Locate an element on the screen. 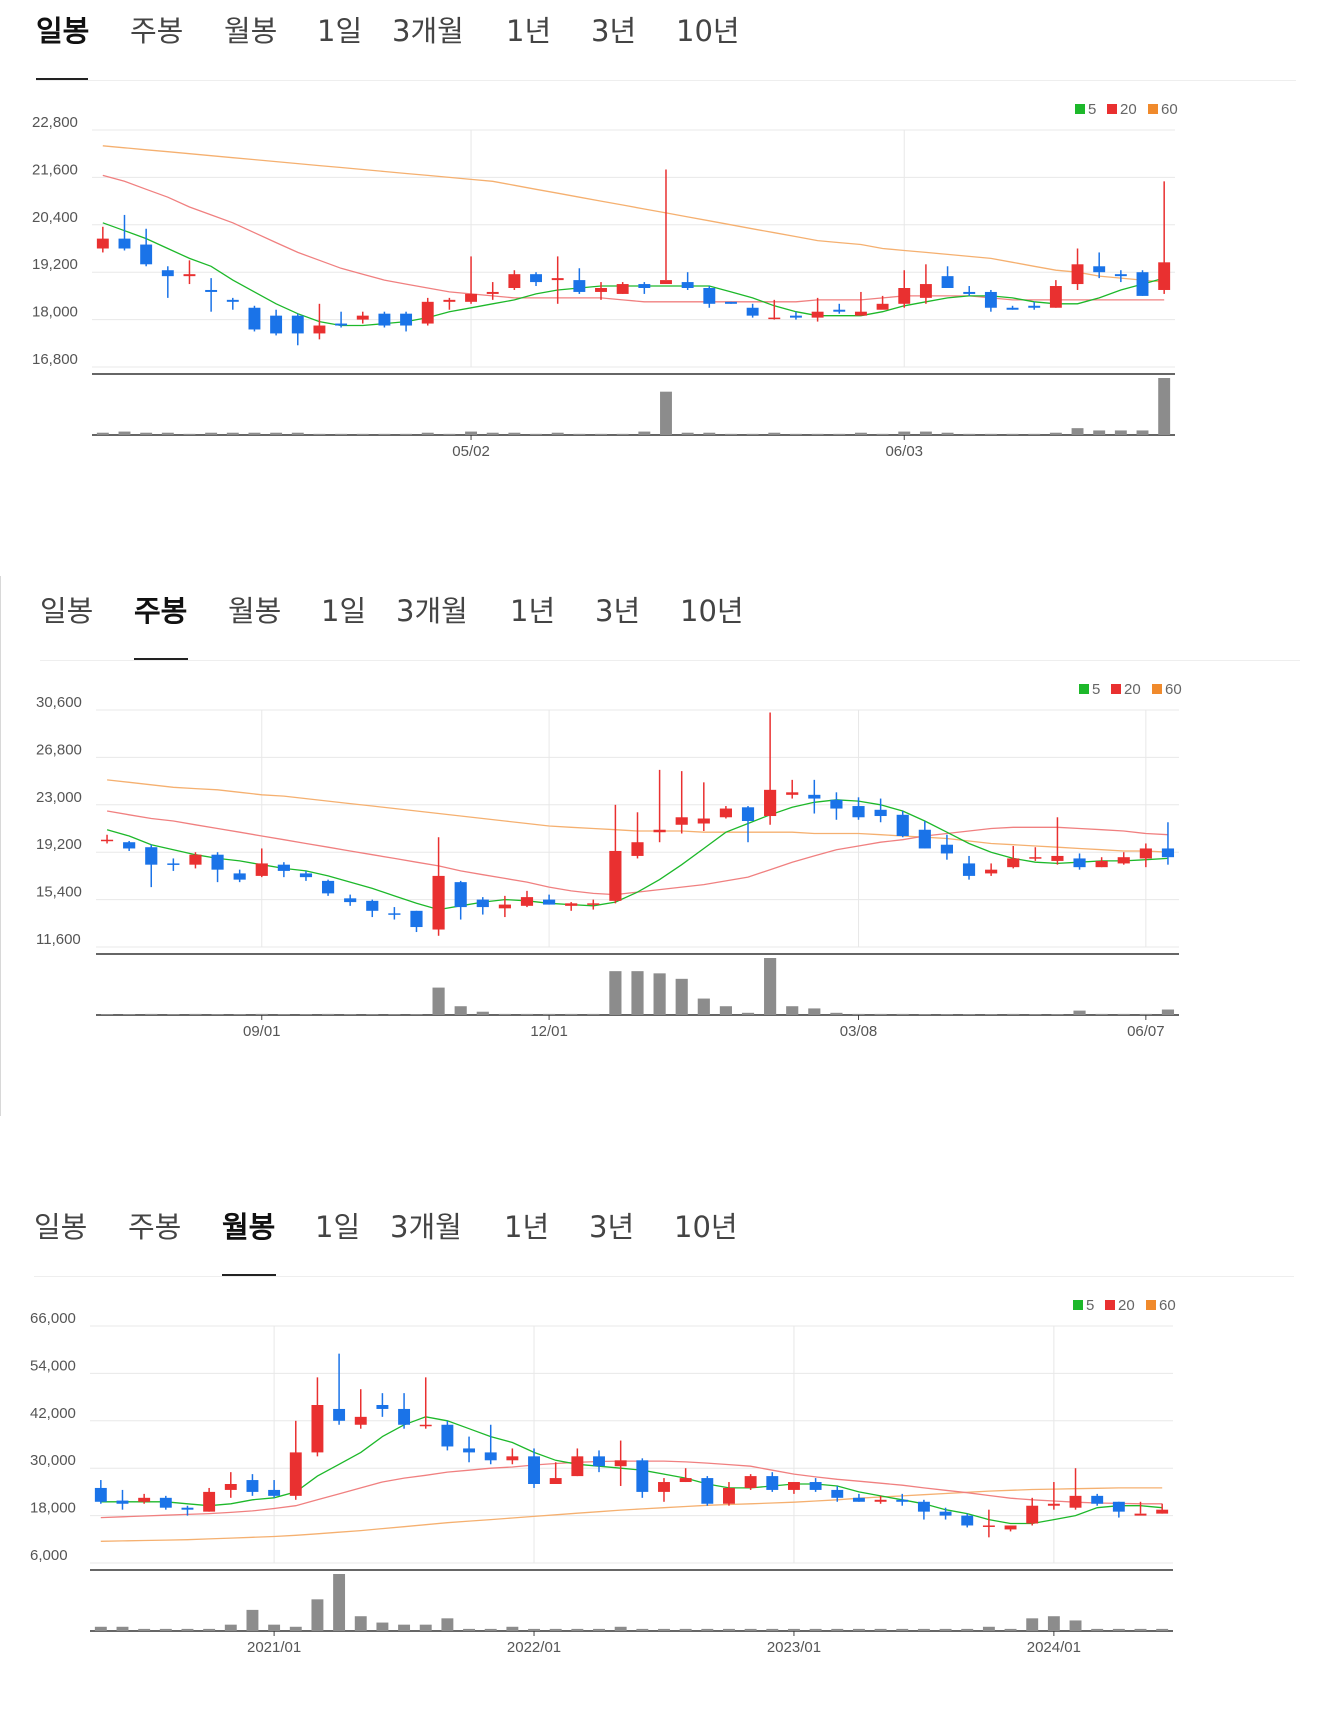 This screenshot has width=1336, height=1736. x-tick-label: 2021/01 is located at coordinates (274, 1647).